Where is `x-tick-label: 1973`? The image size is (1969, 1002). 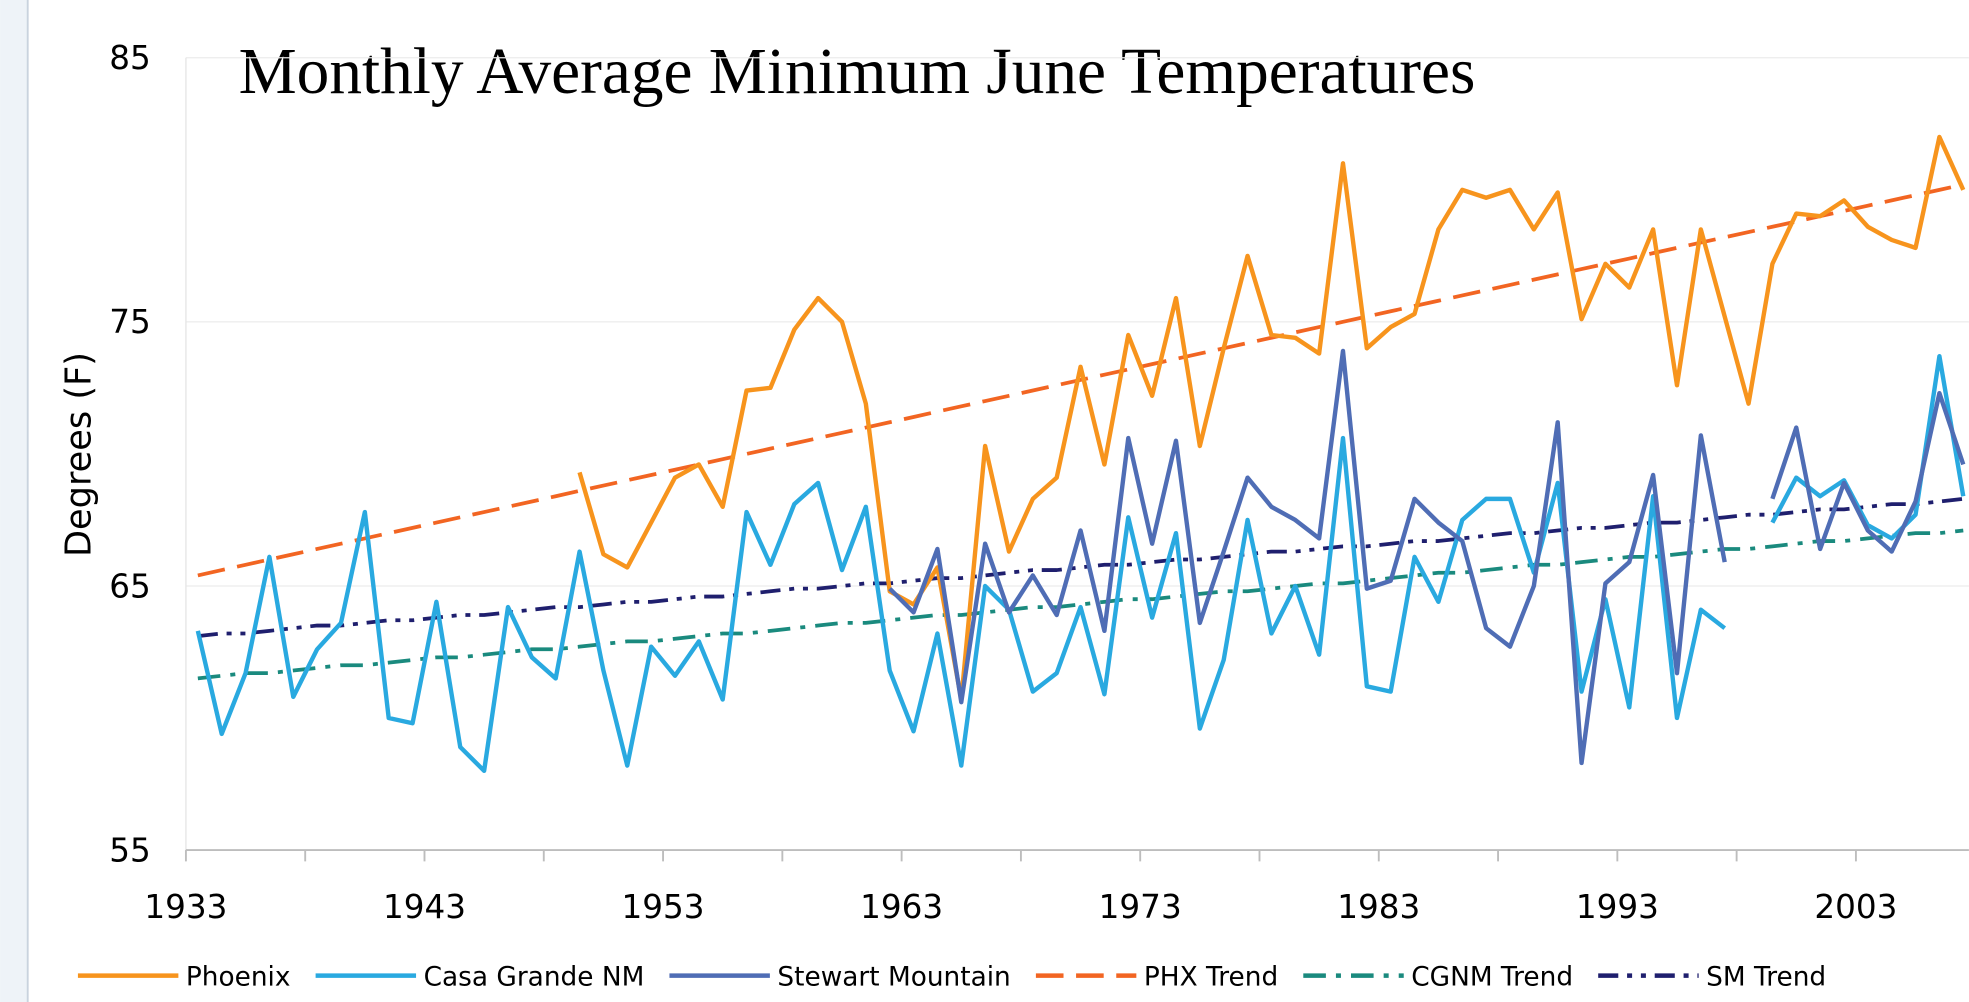 x-tick-label: 1973 is located at coordinates (1140, 907).